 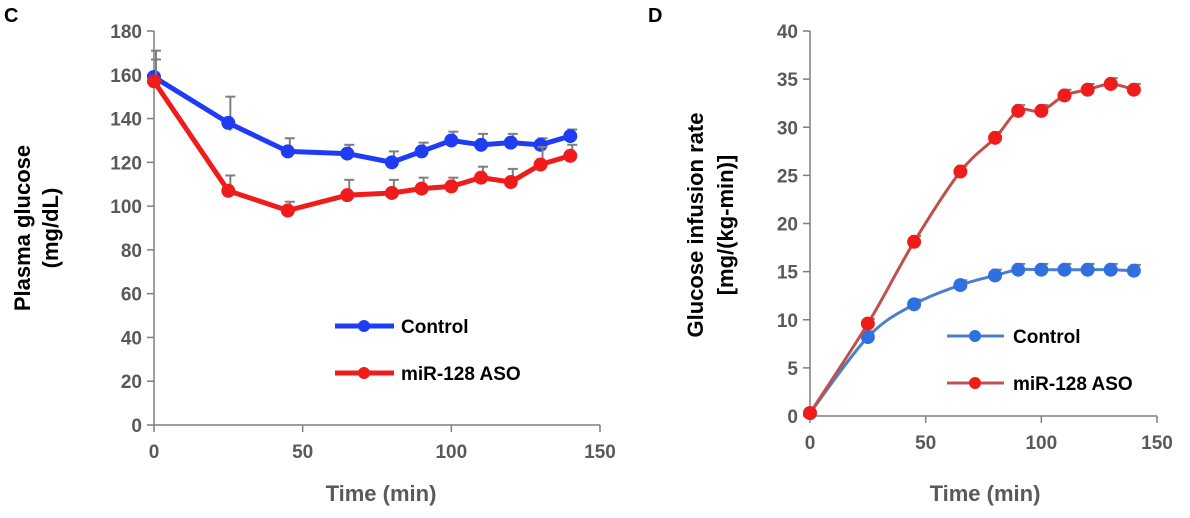 What do you see at coordinates (787, 128) in the screenshot?
I see `y-tick-label: 30` at bounding box center [787, 128].